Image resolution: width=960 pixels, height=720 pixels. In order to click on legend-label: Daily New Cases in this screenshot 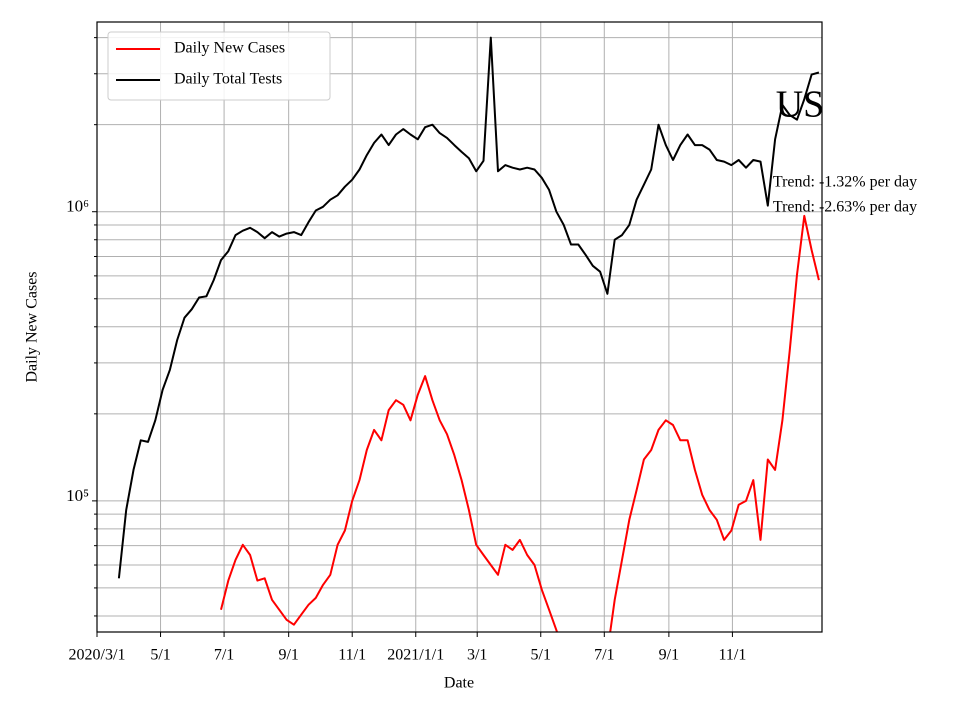, I will do `click(229, 48)`.